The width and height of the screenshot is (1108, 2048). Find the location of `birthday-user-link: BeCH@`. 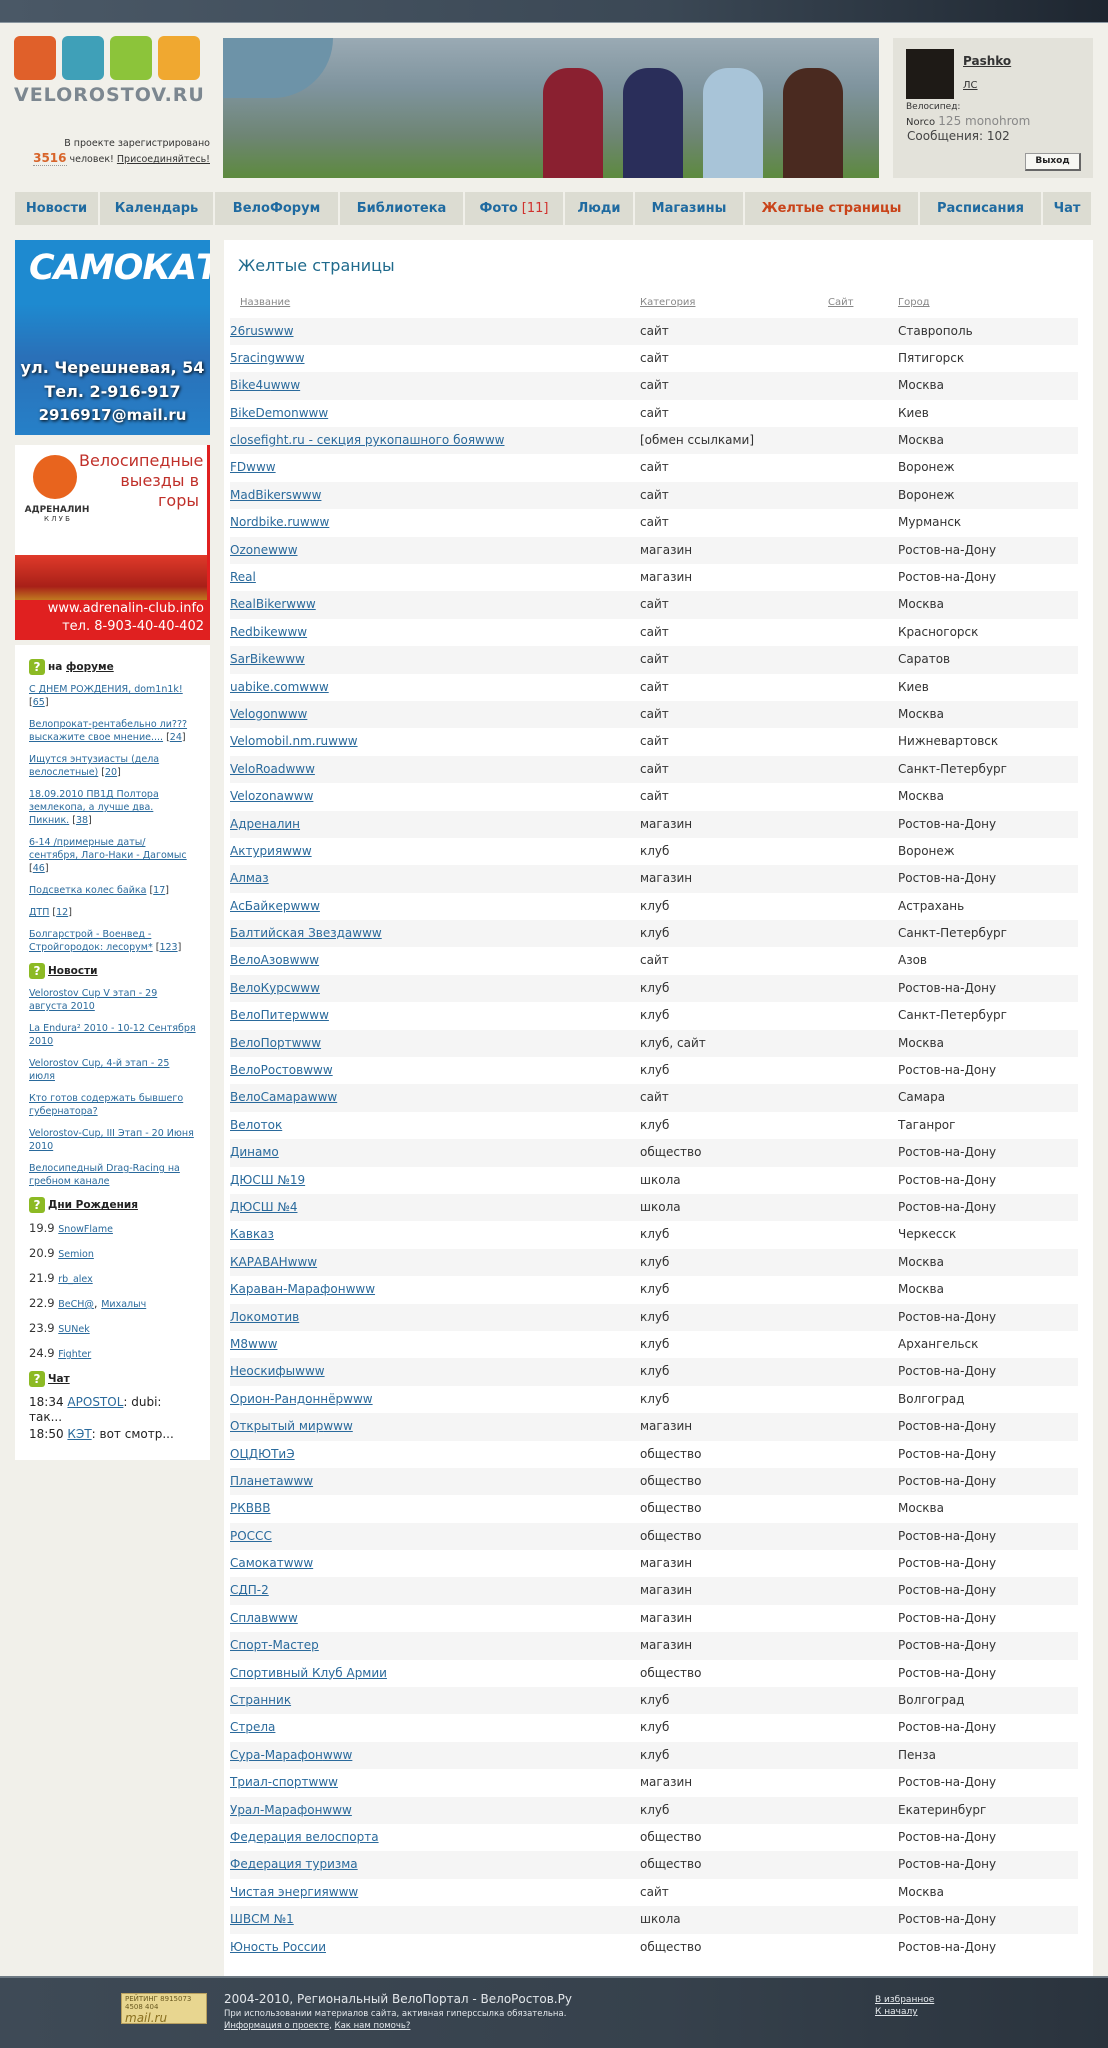

birthday-user-link: BeCH@ is located at coordinates (76, 1304).